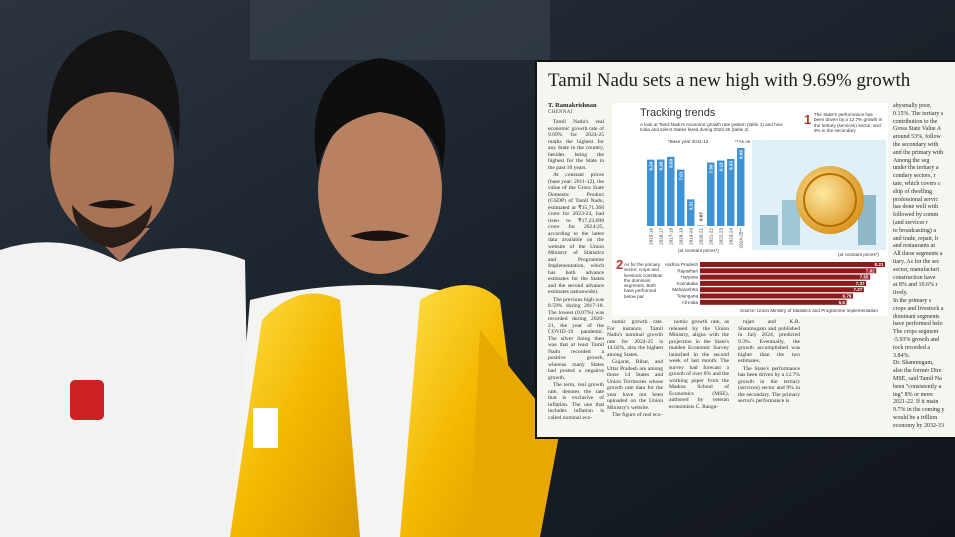  I want to click on beard, so click(112, 226).